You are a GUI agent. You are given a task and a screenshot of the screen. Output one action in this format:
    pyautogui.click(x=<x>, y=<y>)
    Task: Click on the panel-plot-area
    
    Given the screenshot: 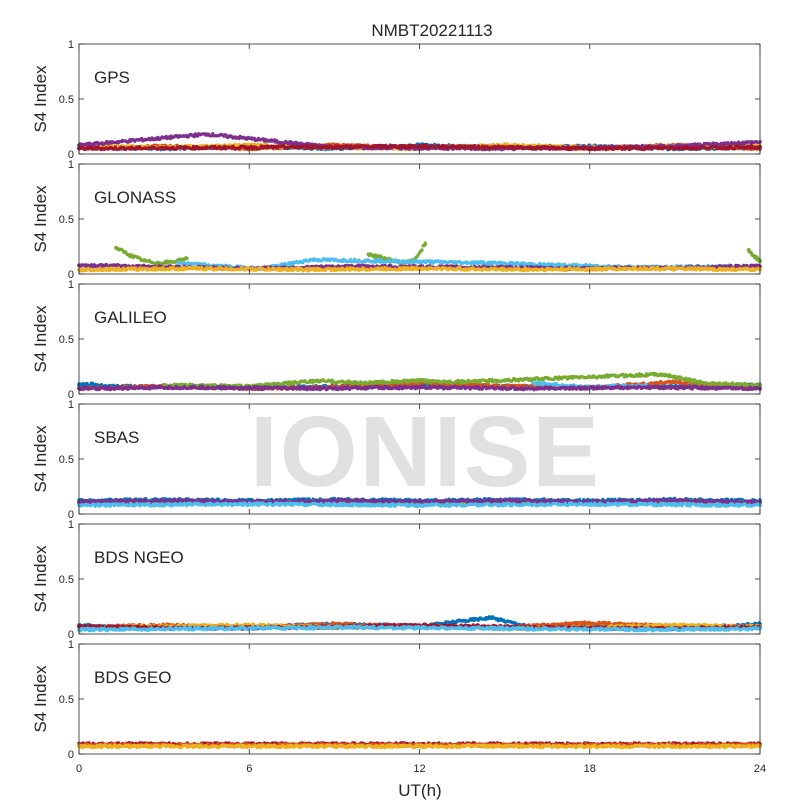 What is the action you would take?
    pyautogui.click(x=419, y=219)
    